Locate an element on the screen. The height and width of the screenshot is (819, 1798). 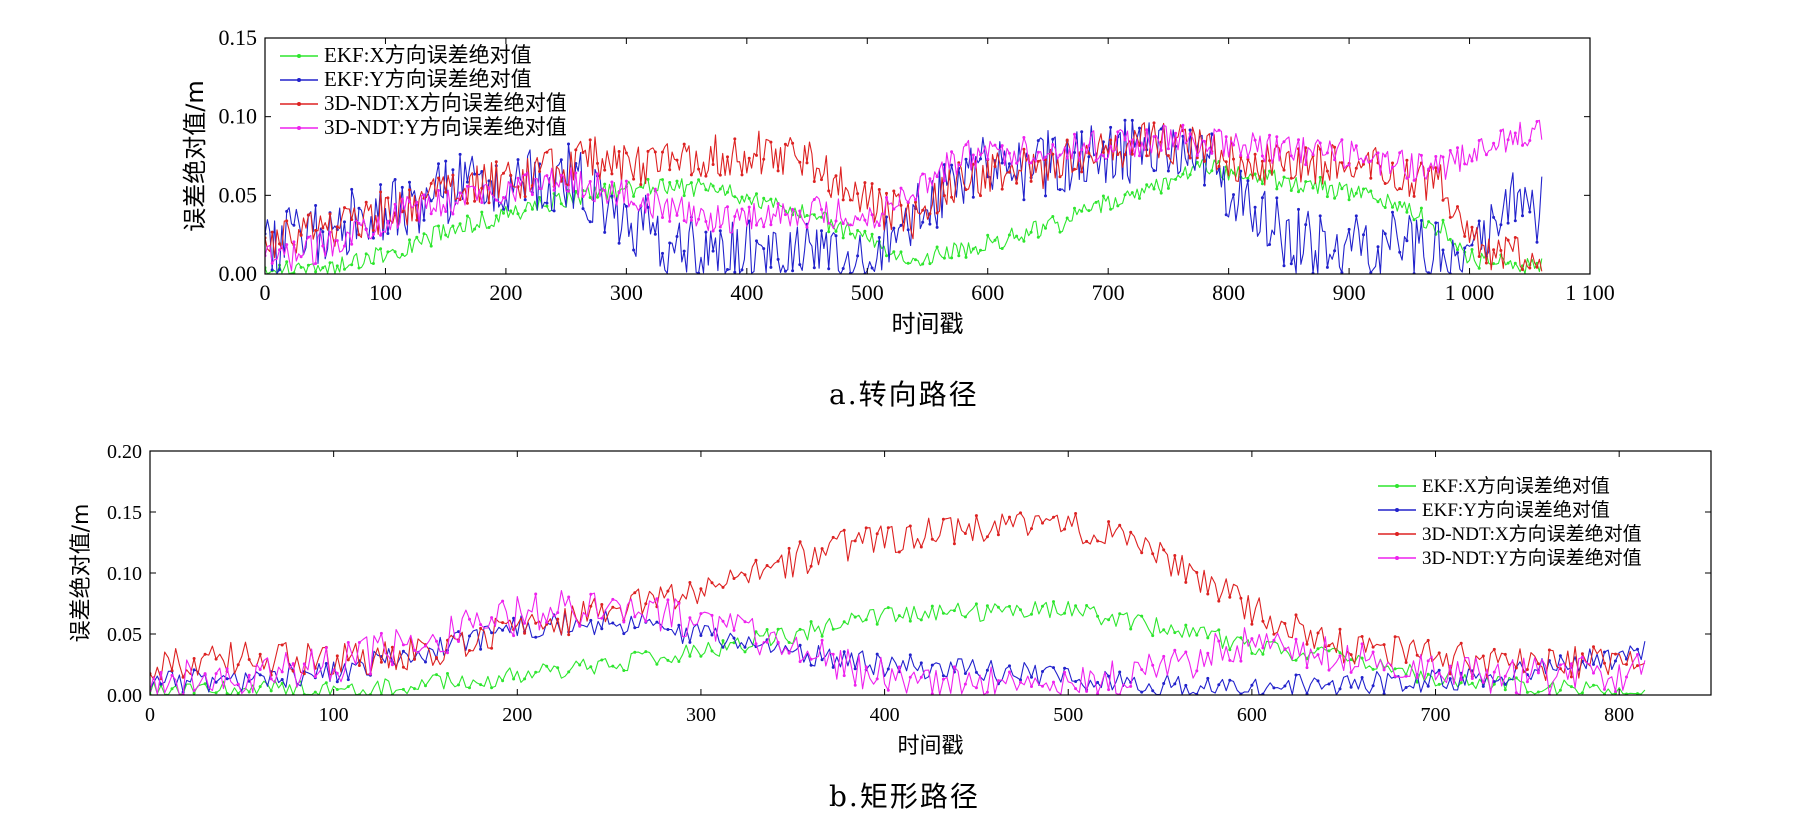
y-tick-label: 0.00 is located at coordinates (124, 696).